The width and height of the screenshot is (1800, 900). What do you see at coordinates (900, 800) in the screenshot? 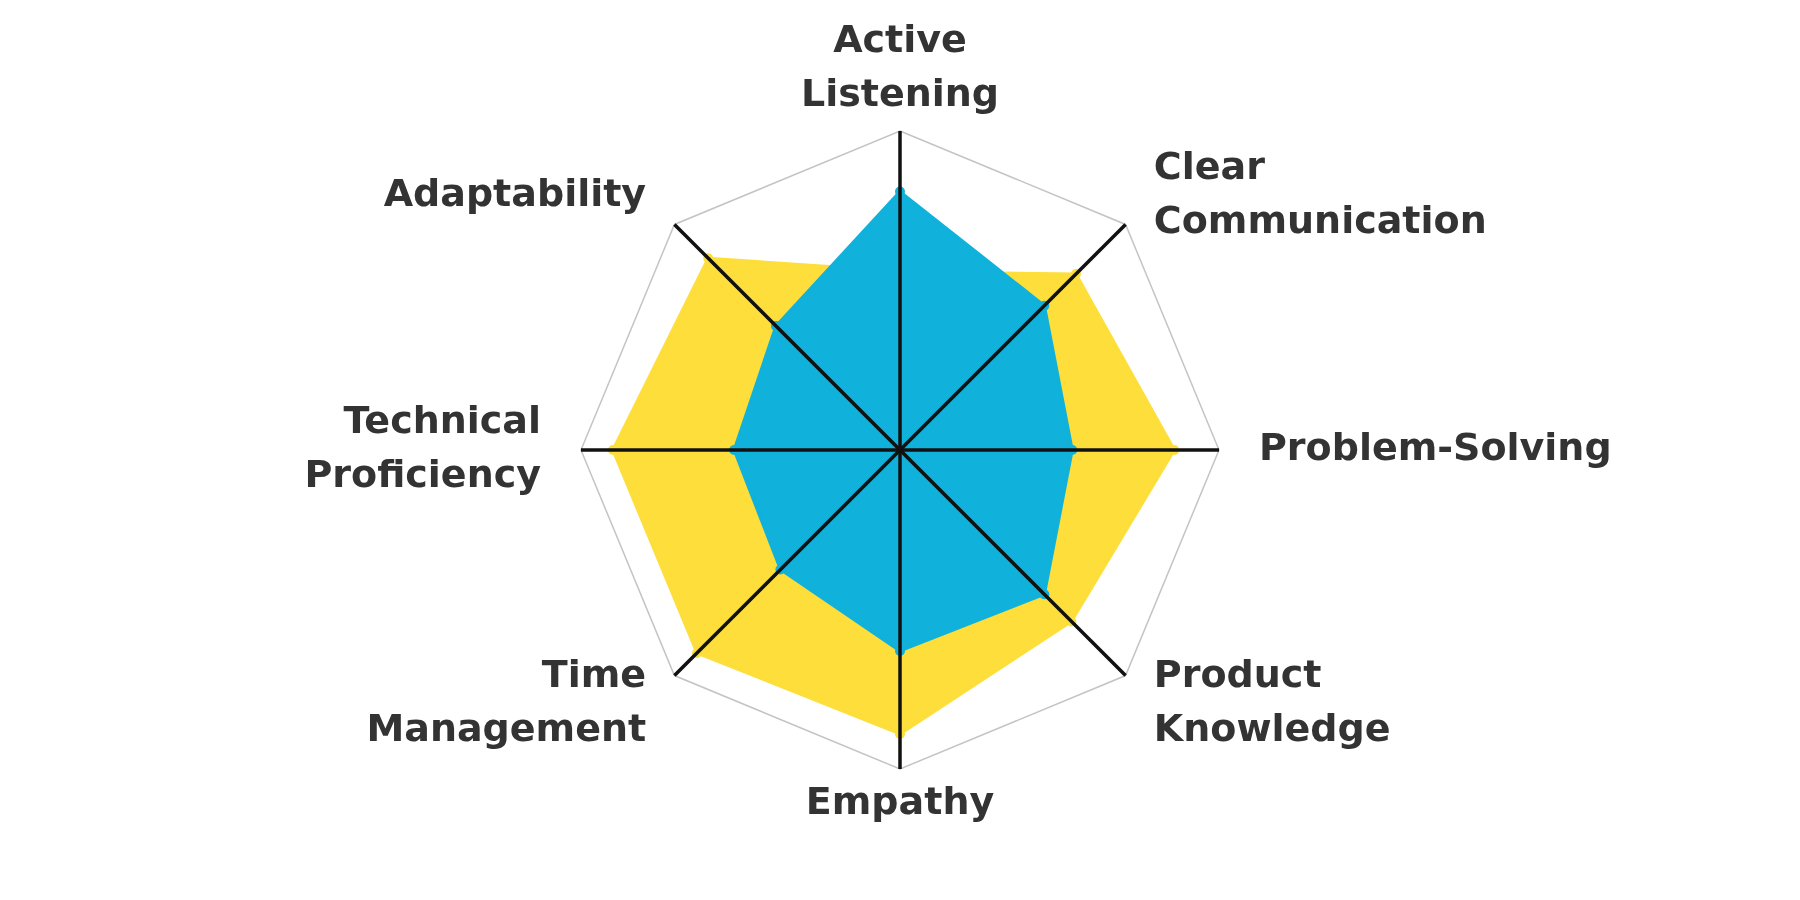
I see `spoke-label: Empathy` at bounding box center [900, 800].